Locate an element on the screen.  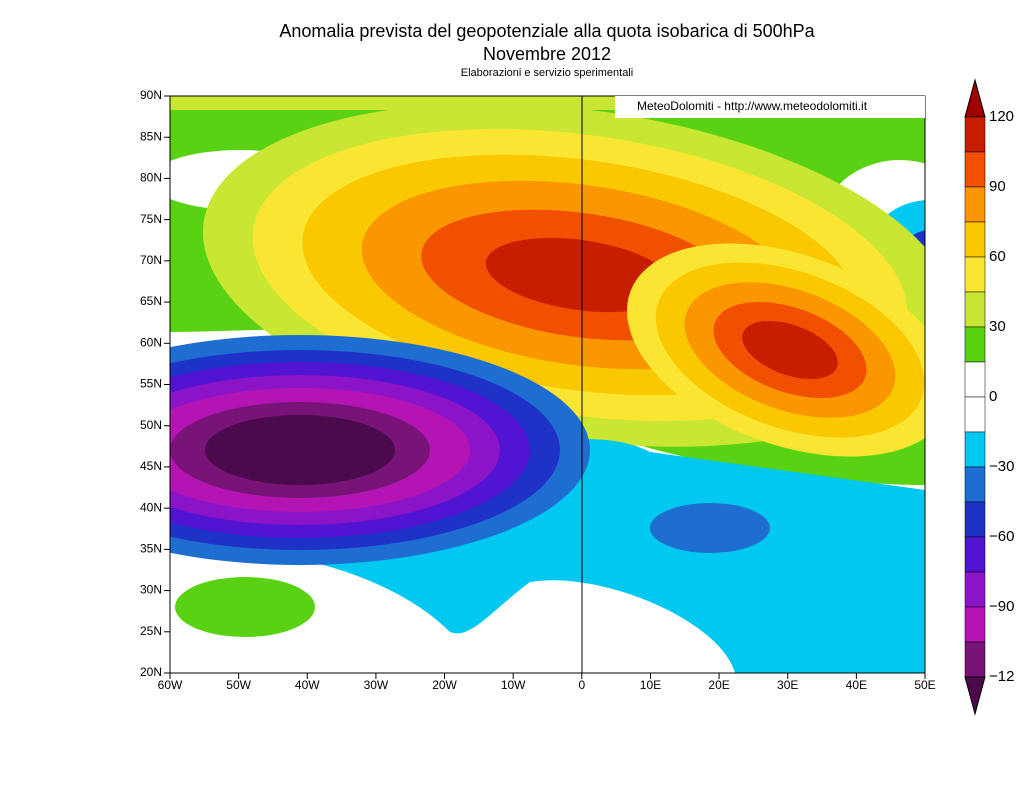
lat-label: 55N is located at coordinates (151, 384).